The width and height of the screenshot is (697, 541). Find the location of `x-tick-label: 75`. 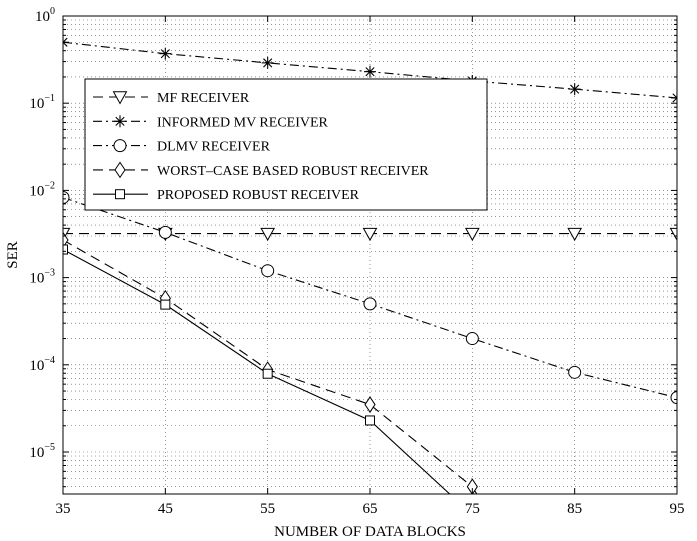

x-tick-label: 75 is located at coordinates (472, 509).